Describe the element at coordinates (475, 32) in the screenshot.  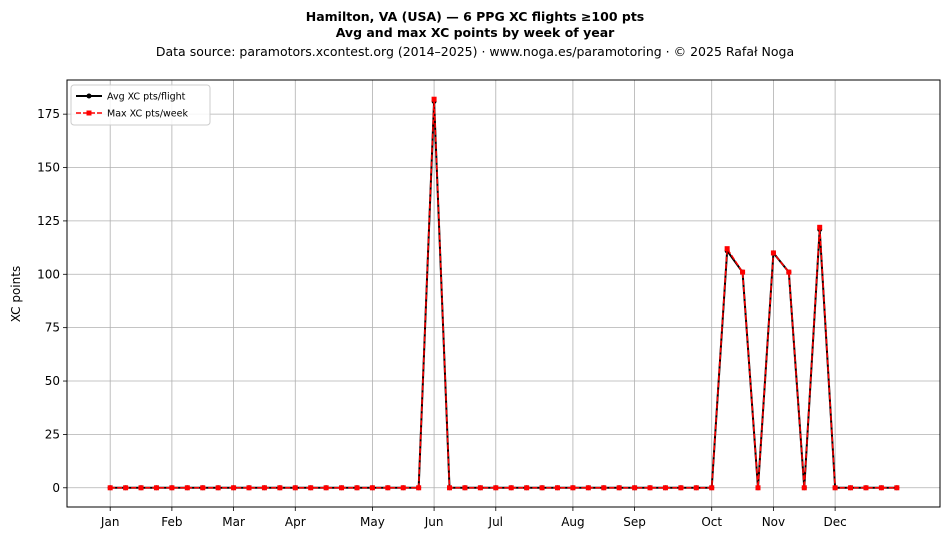
I see `chart-title-line2: Avg and max XC points by week of year` at that location.